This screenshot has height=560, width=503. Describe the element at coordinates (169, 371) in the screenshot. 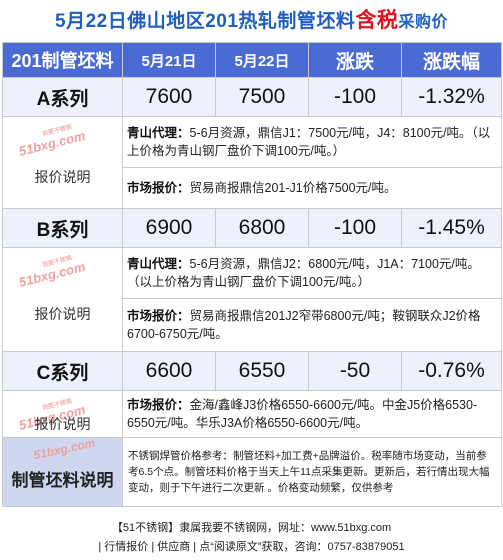

I see `price-prev: 6600` at that location.